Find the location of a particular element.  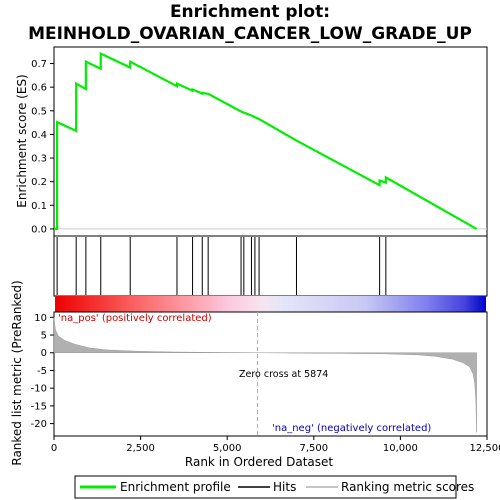

es-tick-label: 0.6 is located at coordinates (39, 88).